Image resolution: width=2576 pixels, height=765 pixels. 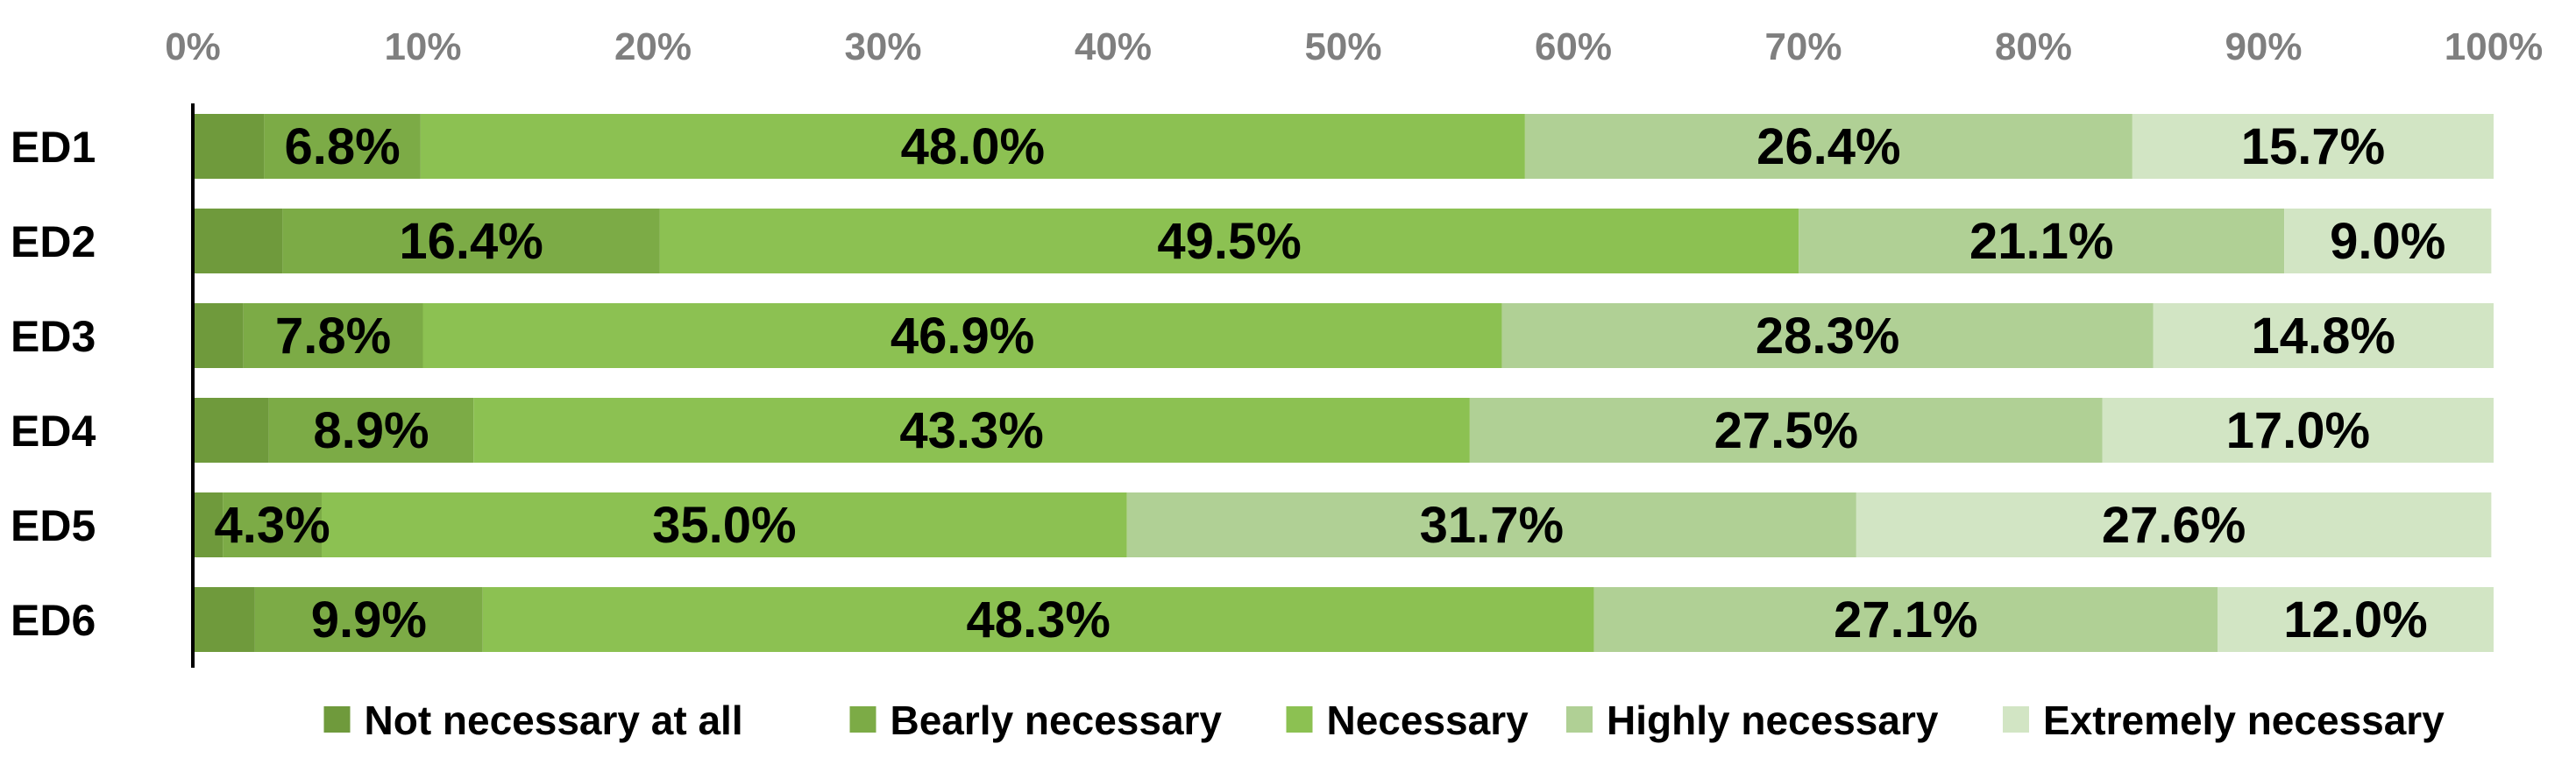 I want to click on data-label: 49.5%, so click(x=1229, y=241).